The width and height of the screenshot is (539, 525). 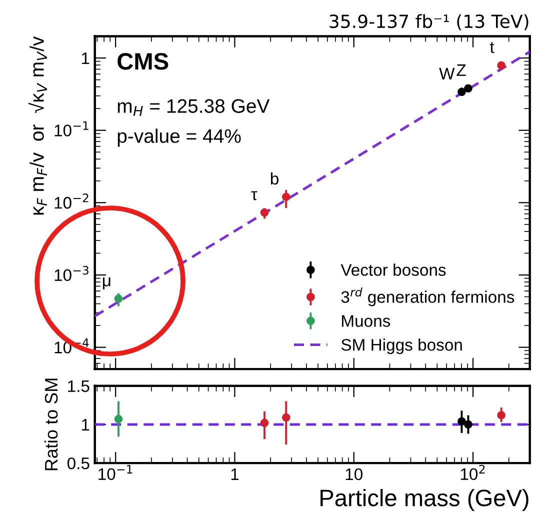 I want to click on legend-label: Vector bosons, so click(x=393, y=270).